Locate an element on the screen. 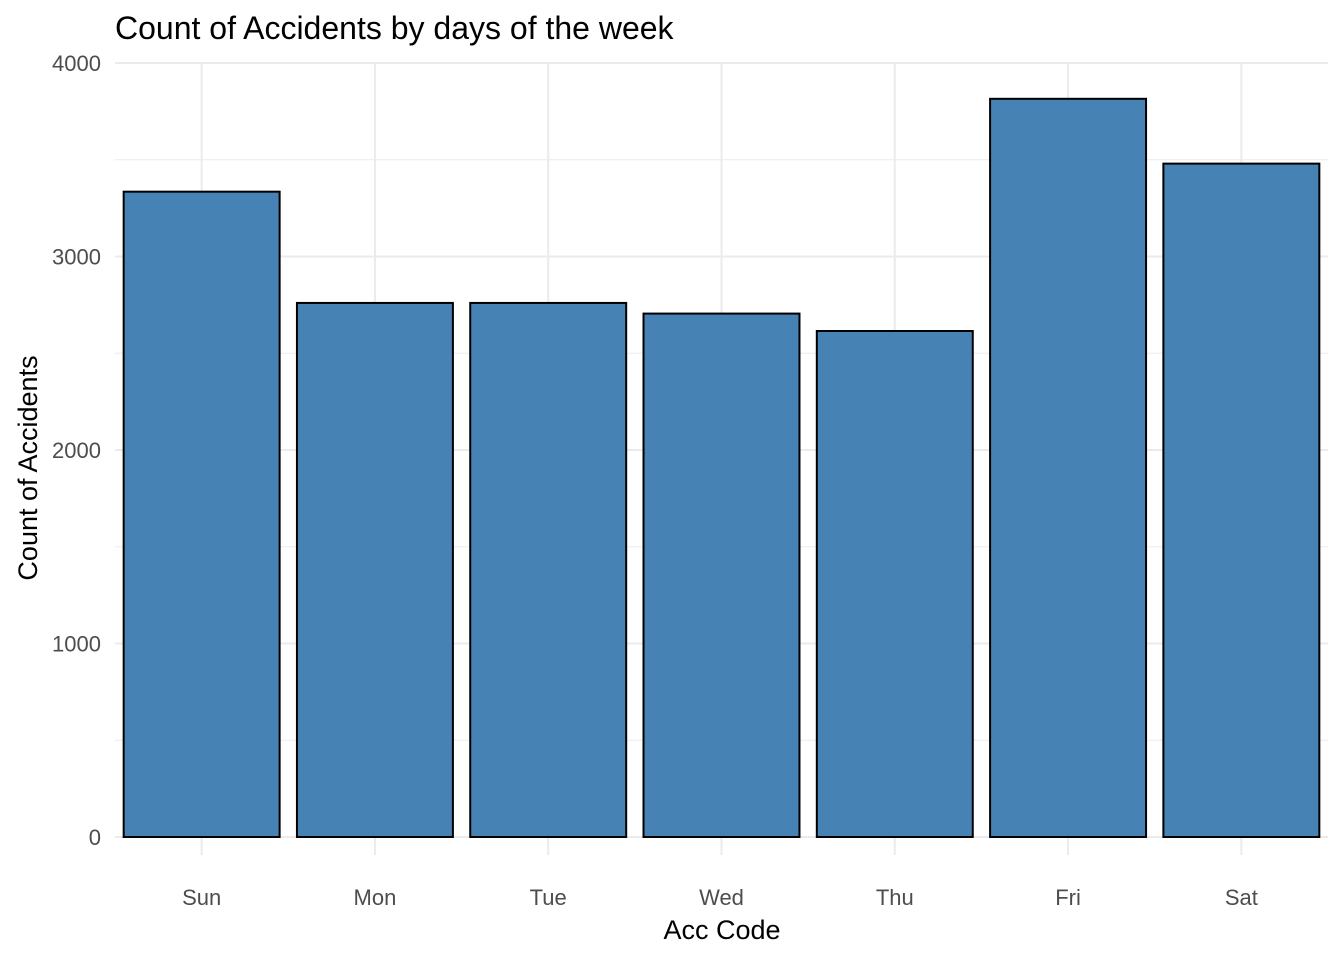 This screenshot has height=960, width=1344. x-axis-title: Acc Code is located at coordinates (721, 930).